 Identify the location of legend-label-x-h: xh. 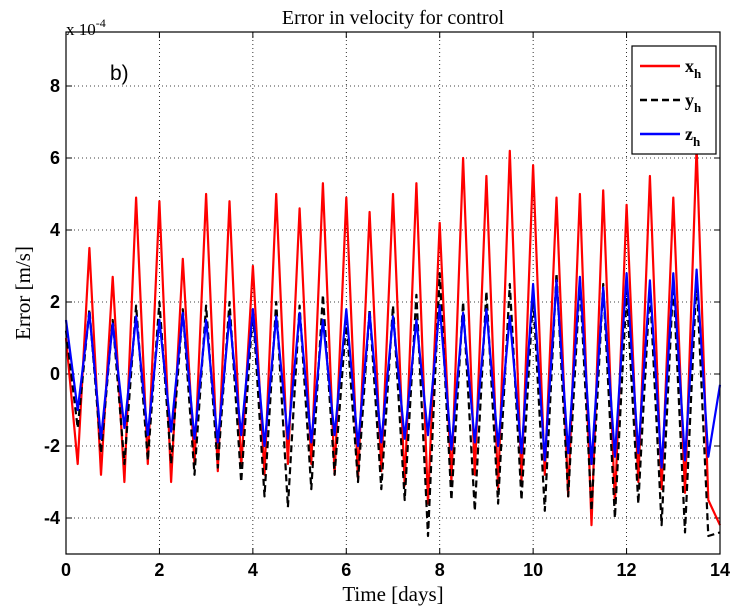
(693, 68).